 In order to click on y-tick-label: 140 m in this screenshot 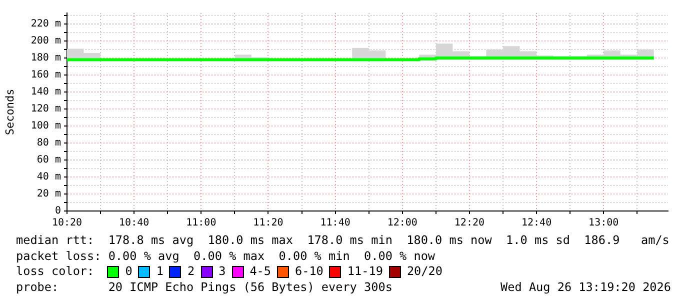, I will do `click(45, 92)`.